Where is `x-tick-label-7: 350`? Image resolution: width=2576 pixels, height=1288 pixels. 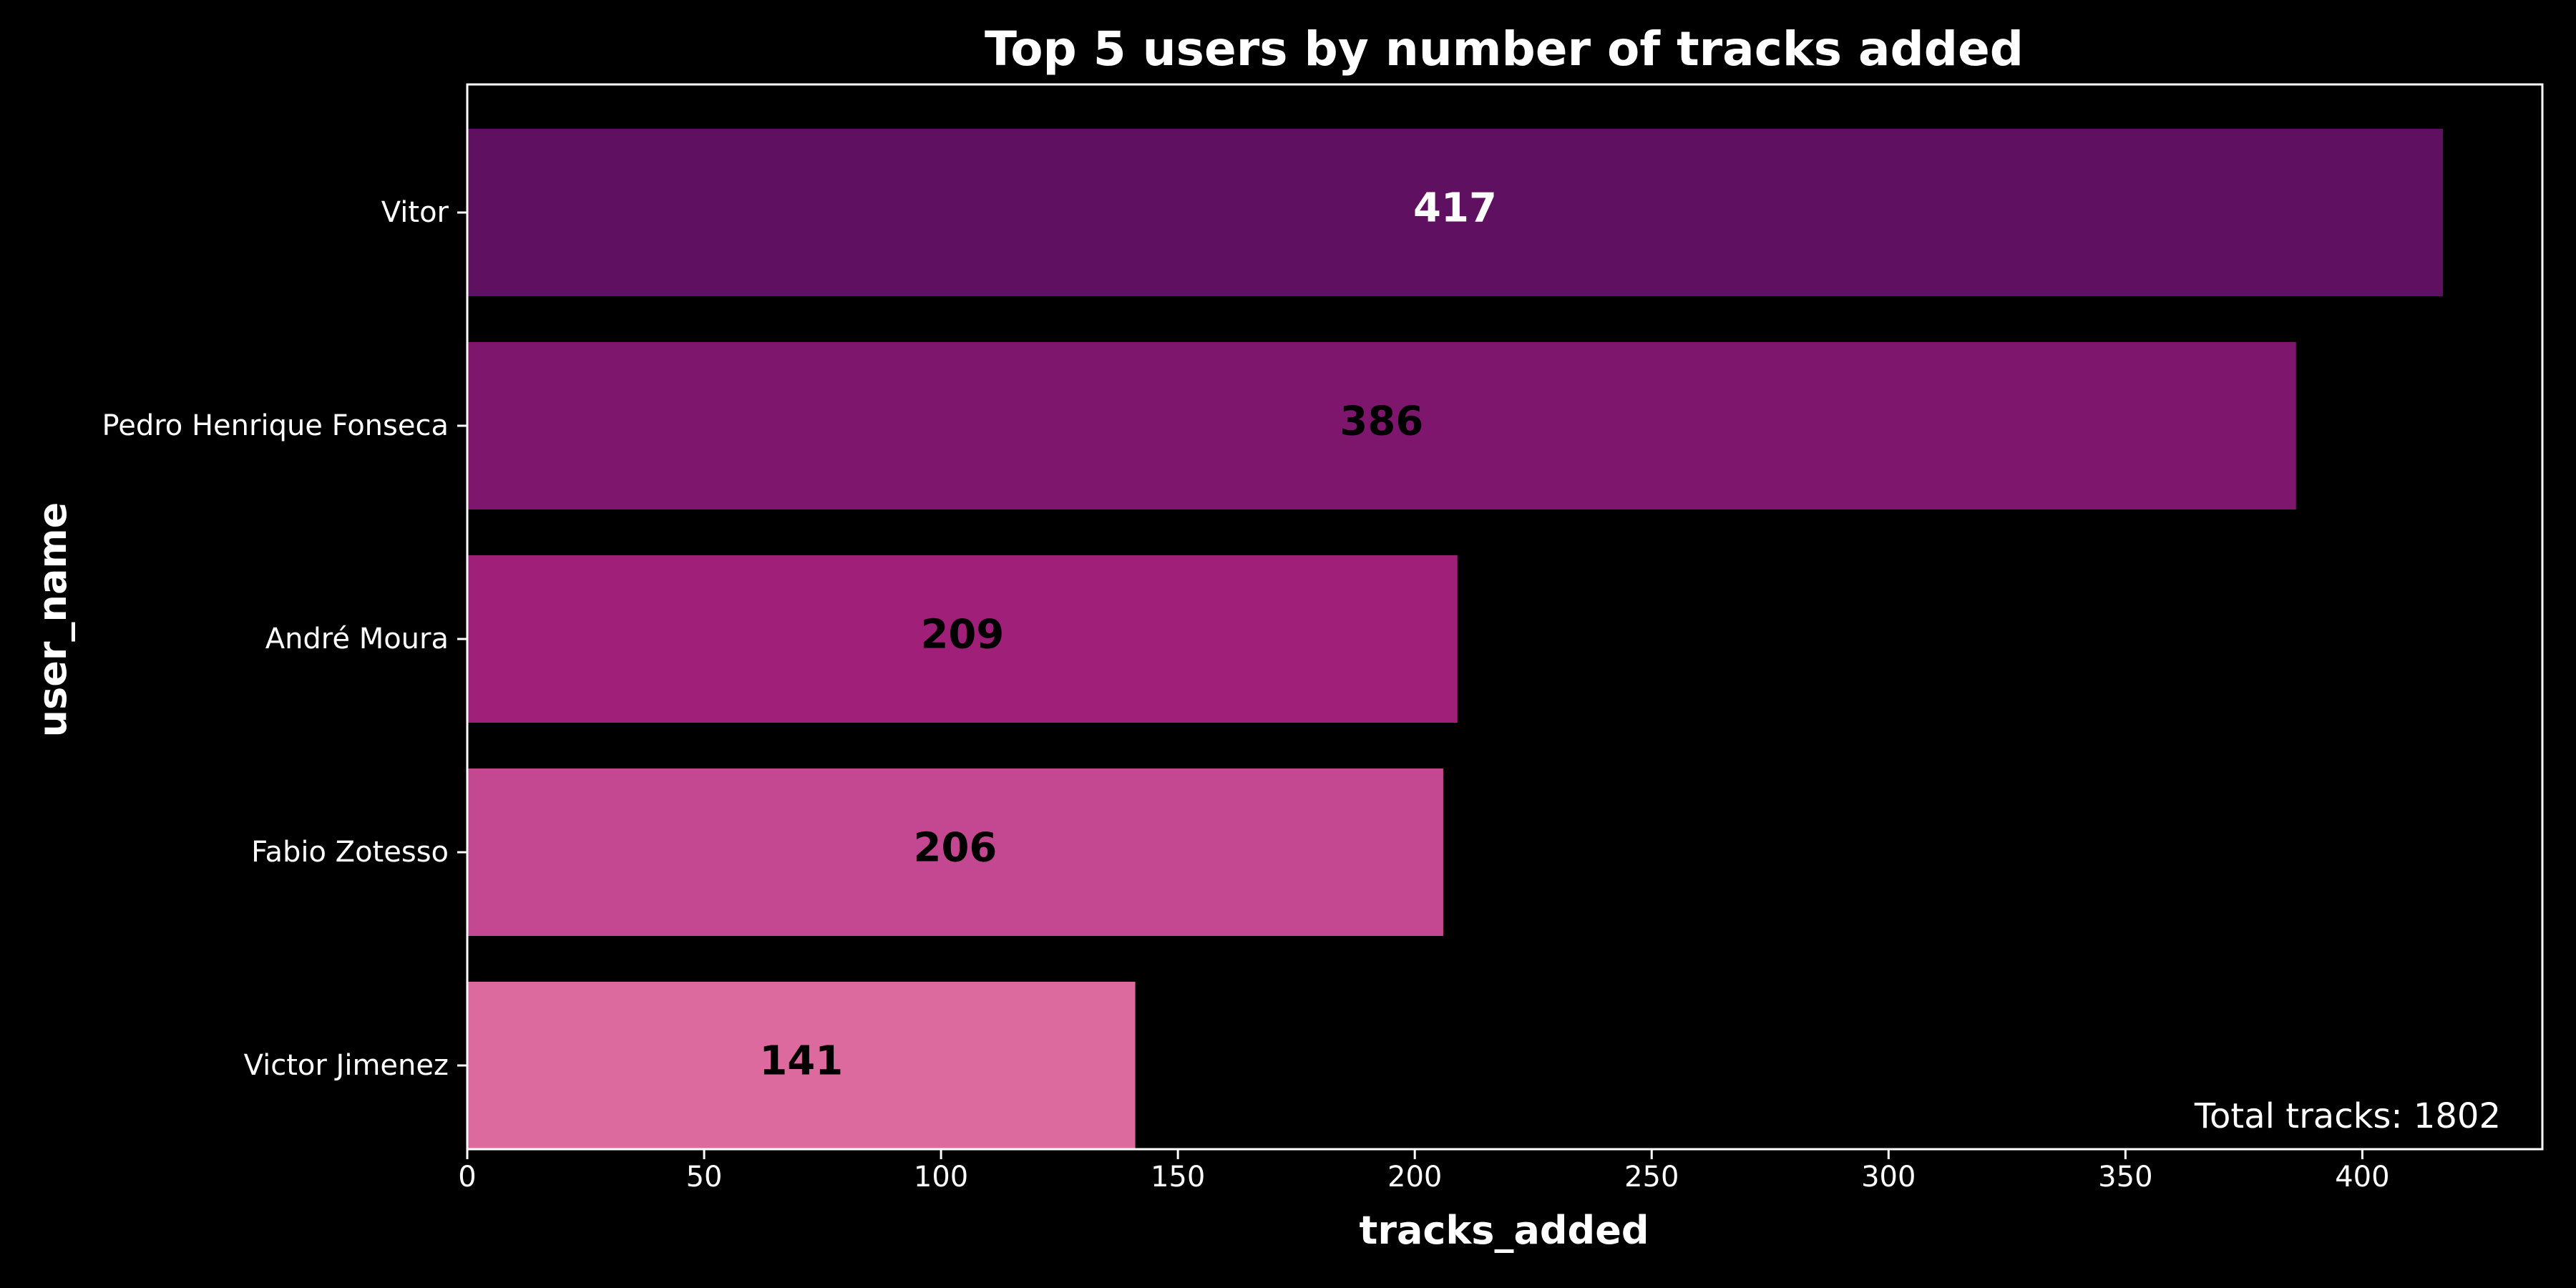 x-tick-label-7: 350 is located at coordinates (2125, 1177).